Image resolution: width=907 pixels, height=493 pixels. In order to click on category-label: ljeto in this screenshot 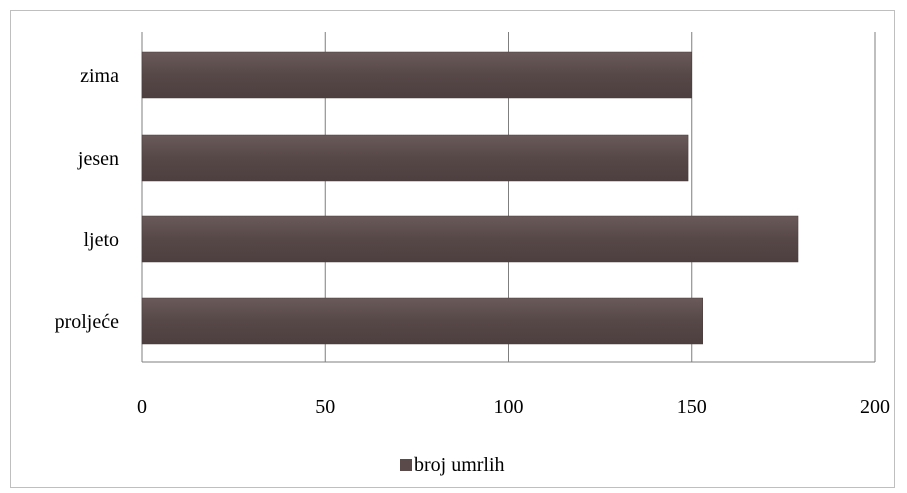, I will do `click(101, 240)`.